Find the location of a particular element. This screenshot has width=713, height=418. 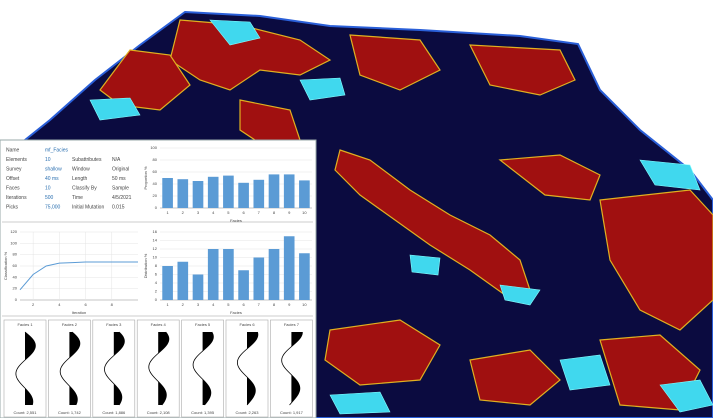

info-label: Name is located at coordinates (13, 150).